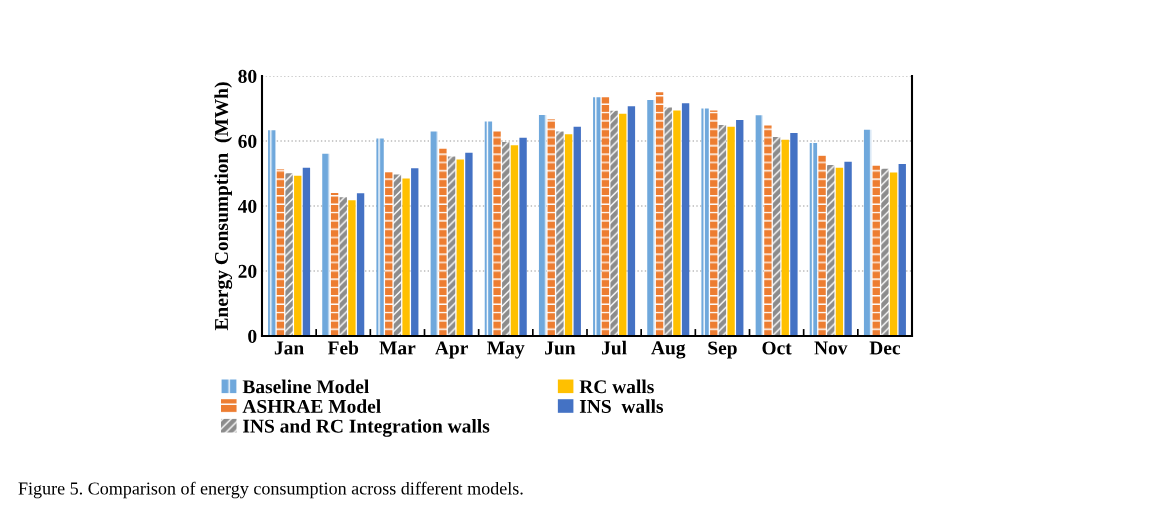  I want to click on legend-label: INS walls, so click(621, 406).